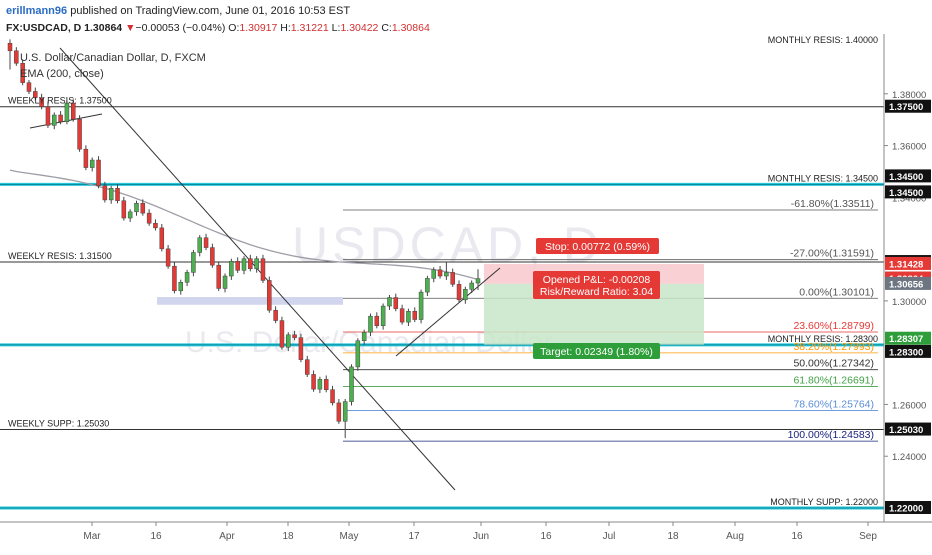 The image size is (932, 555). I want to click on time-tick-label: May, so click(349, 536).